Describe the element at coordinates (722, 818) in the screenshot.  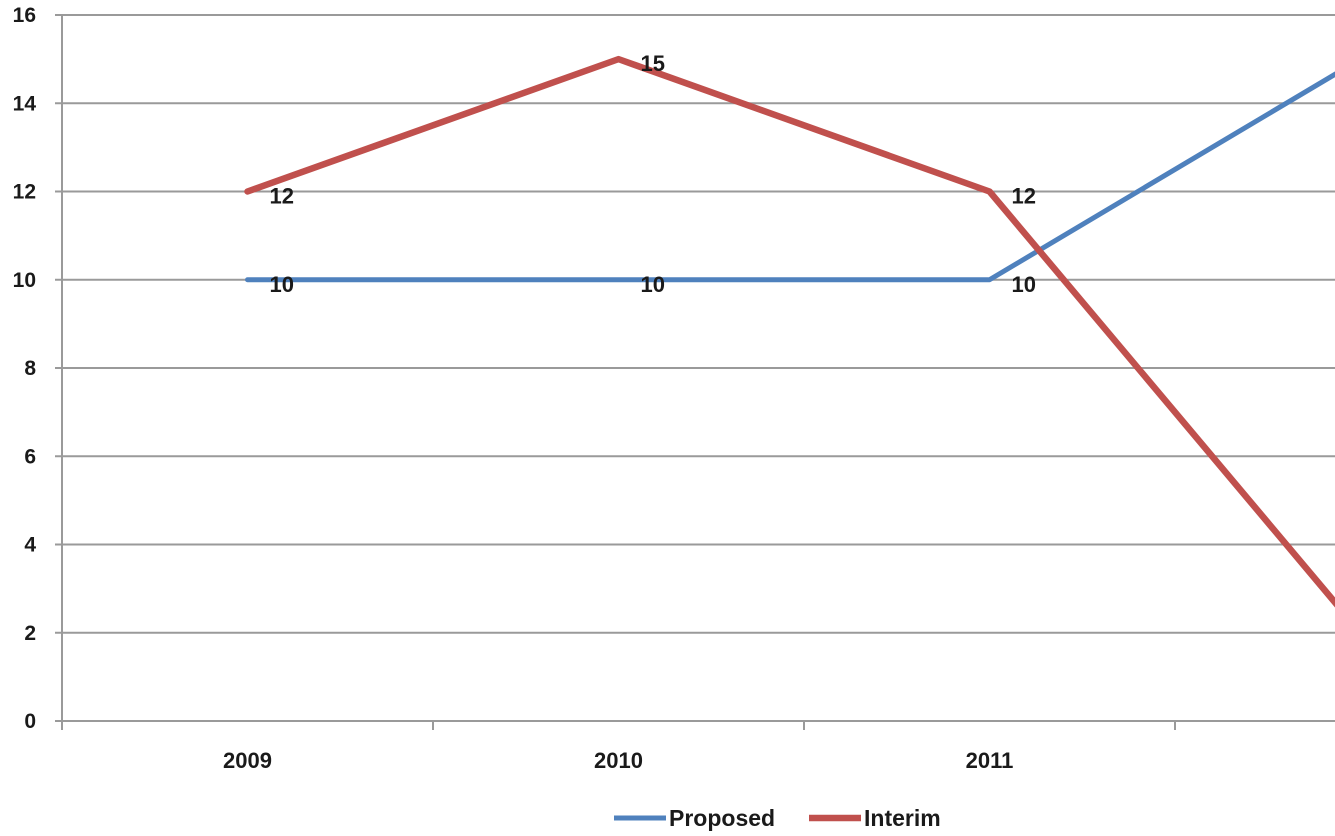
I see `legend-label-proposed: Proposed` at that location.